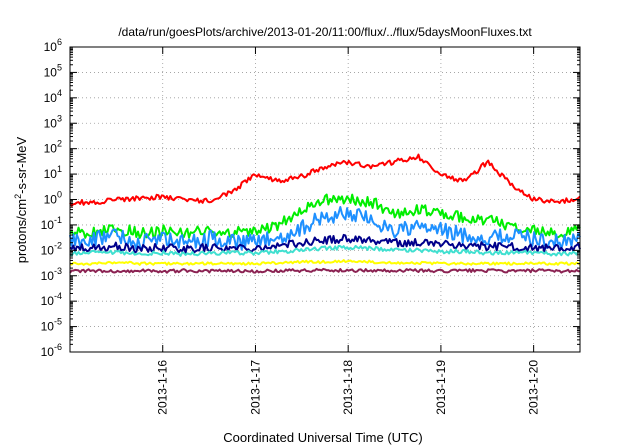 The image size is (640, 448). I want to click on y-tick-label: 10⁻¹, so click(51, 223).